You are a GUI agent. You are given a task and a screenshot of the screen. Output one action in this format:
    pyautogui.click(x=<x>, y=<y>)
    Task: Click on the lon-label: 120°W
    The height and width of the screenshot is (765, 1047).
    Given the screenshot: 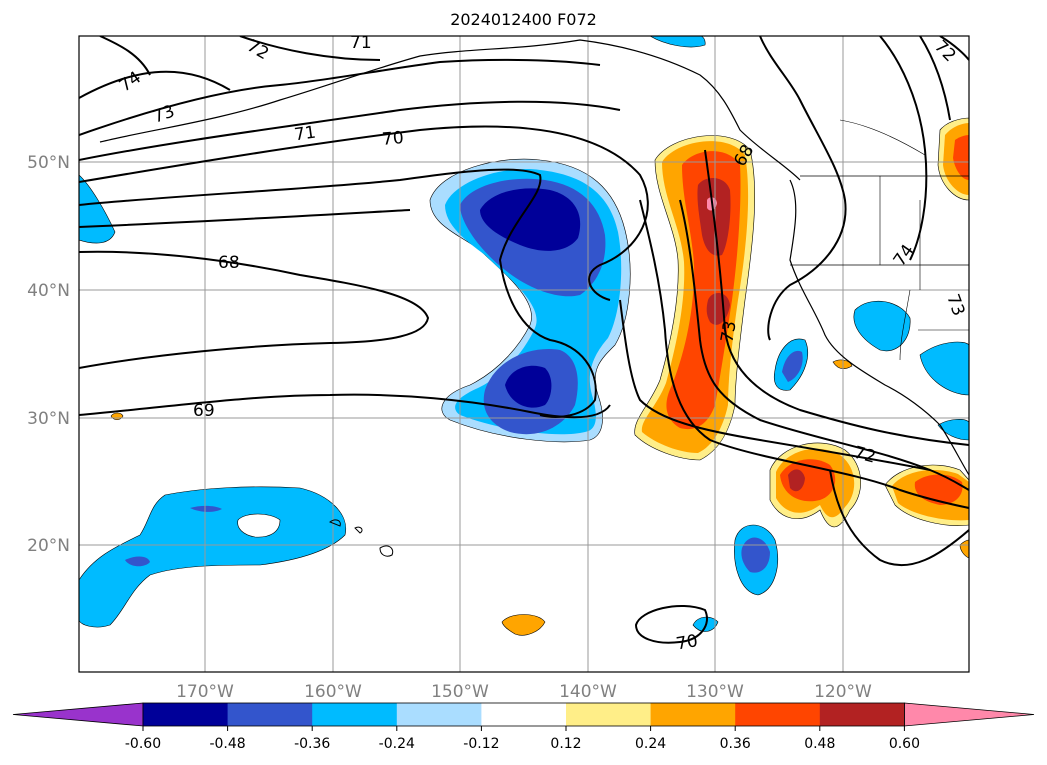 What is the action you would take?
    pyautogui.click(x=843, y=692)
    